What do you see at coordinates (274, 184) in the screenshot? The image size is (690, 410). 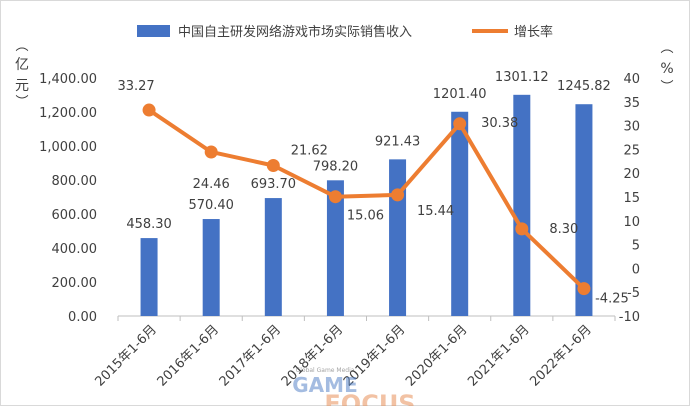 I see `bar-data-label: 693.70` at bounding box center [274, 184].